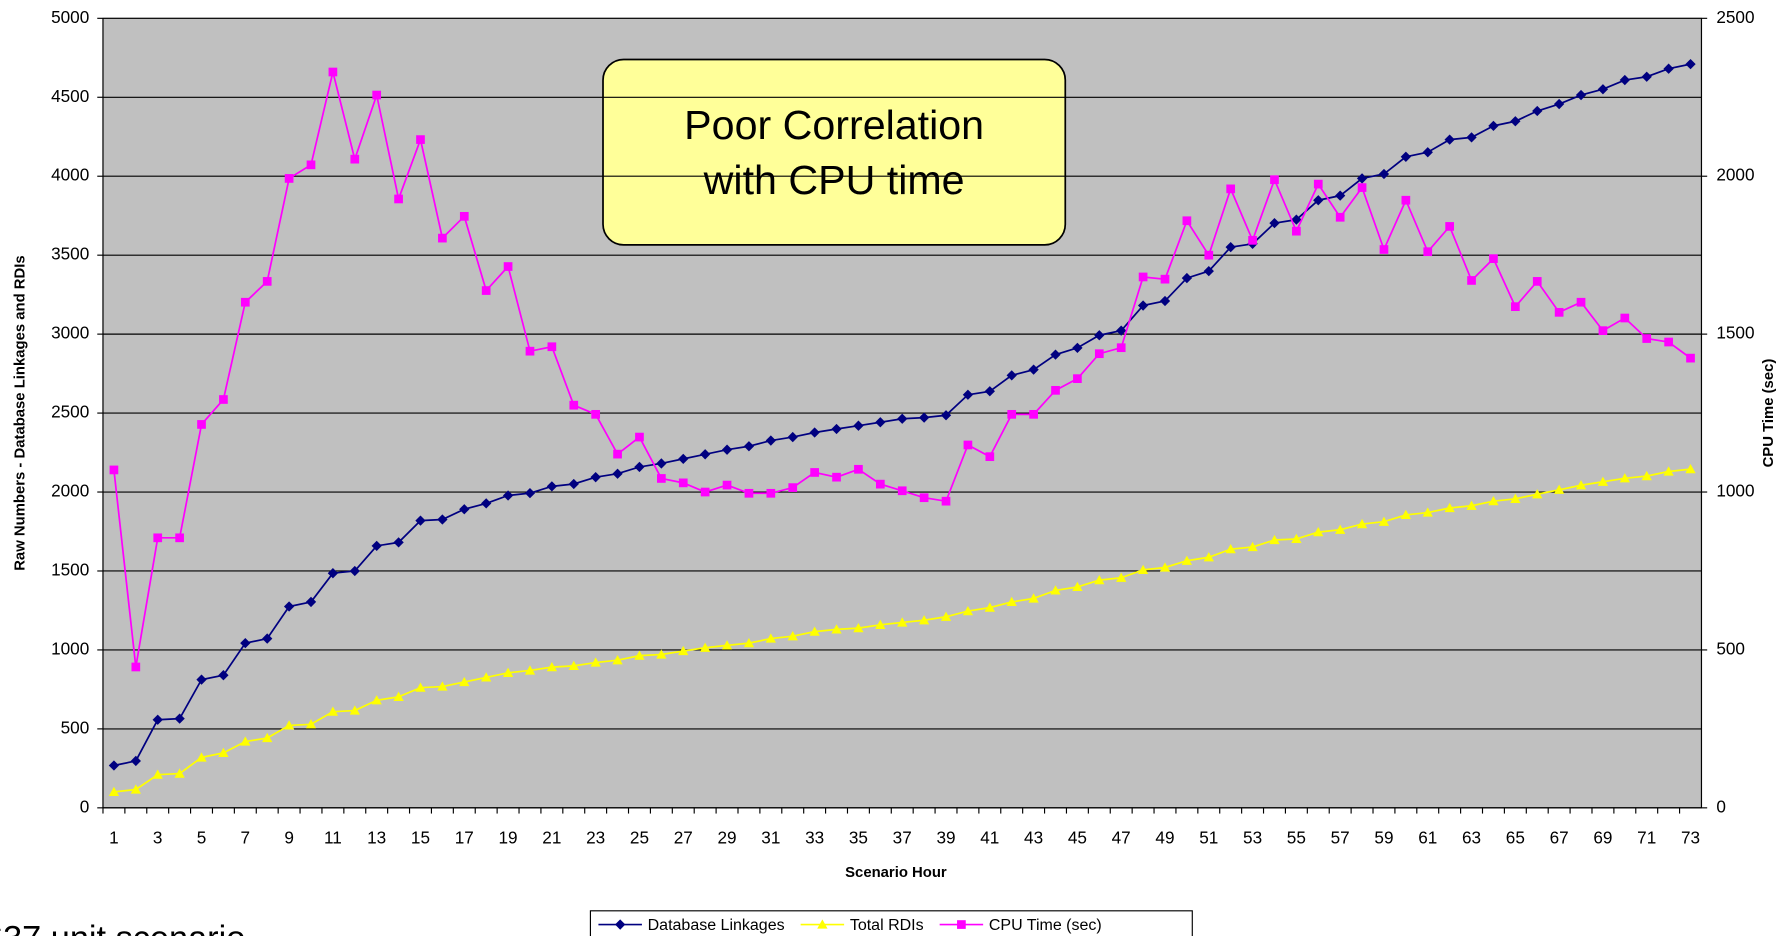 This screenshot has height=936, width=1785. I want to click on x-tick-label: 13, so click(376, 837).